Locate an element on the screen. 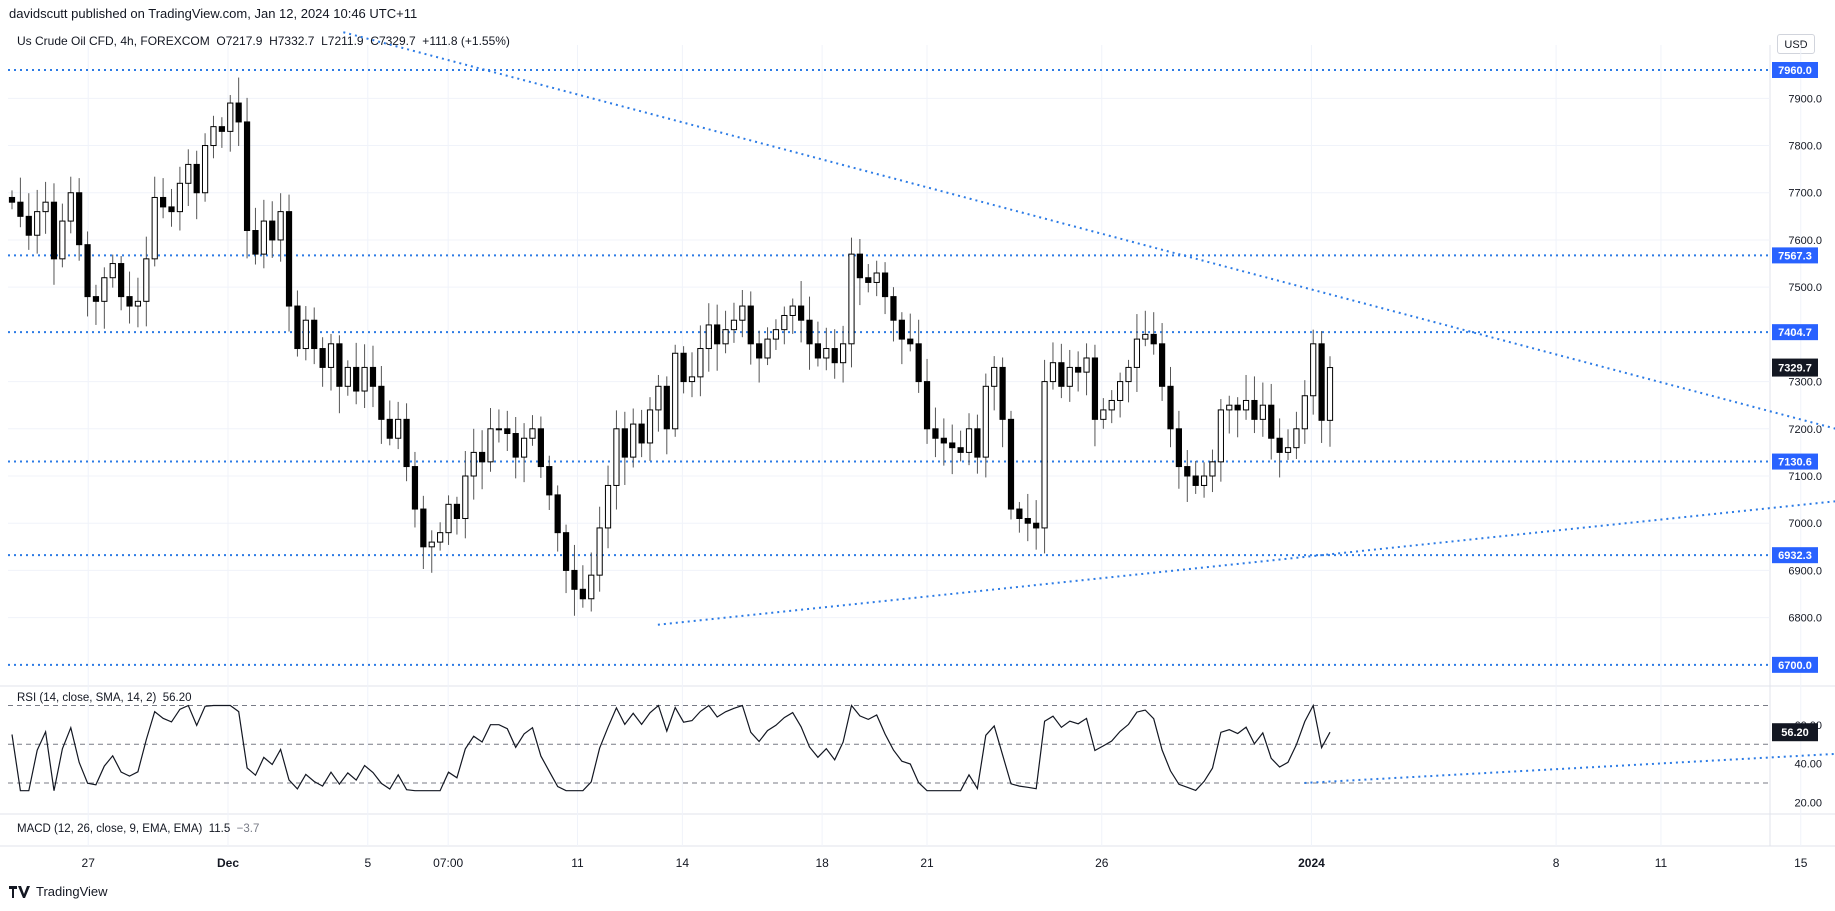 This screenshot has width=1835, height=911. footer-brand: TradingView is located at coordinates (58, 891).